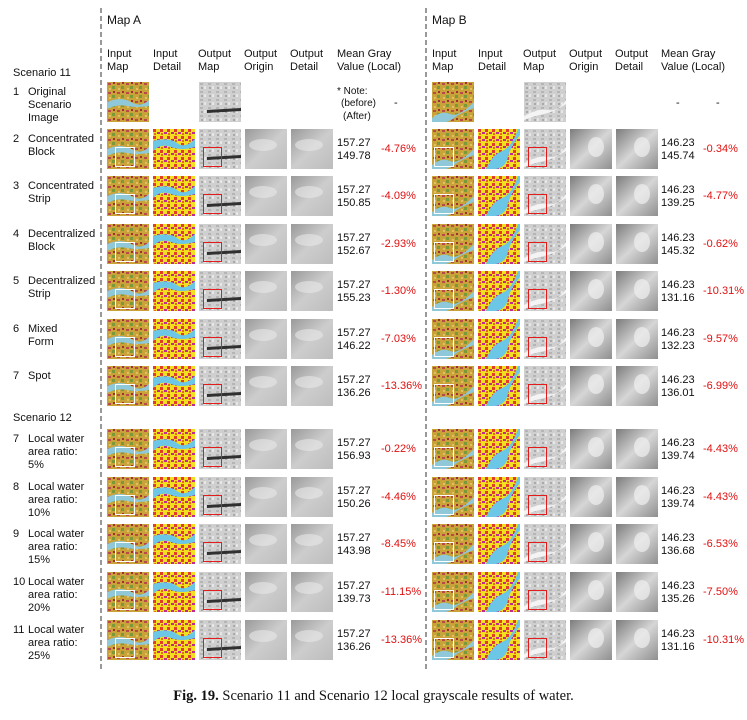 This screenshot has height=720, width=747. I want to click on map-a-row-2-change-percent: -4.09%, so click(398, 196).